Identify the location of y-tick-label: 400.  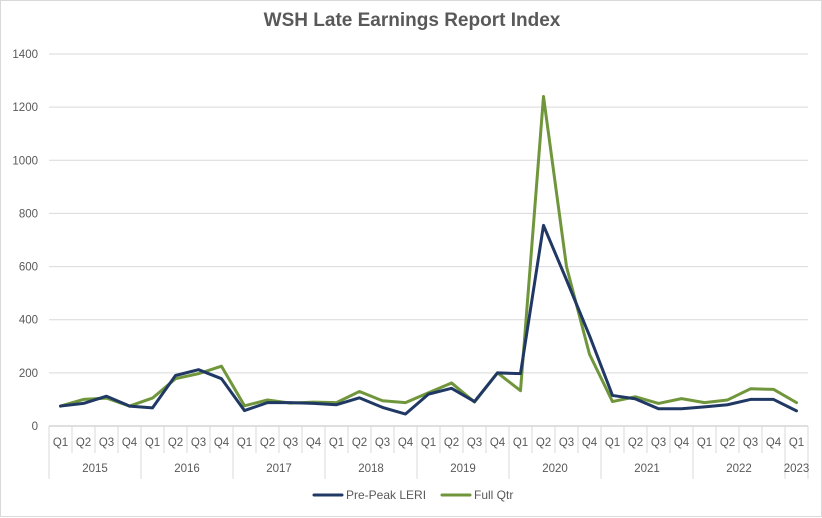
(28, 321).